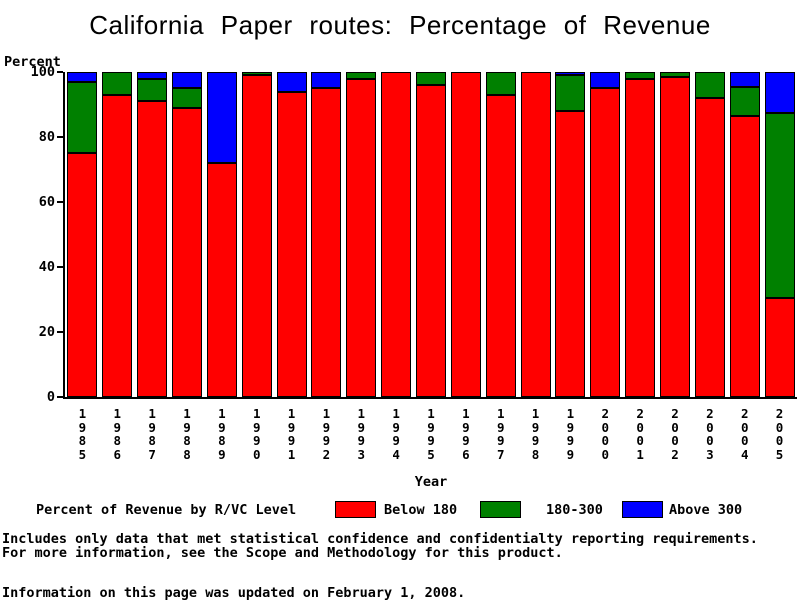  Describe the element at coordinates (779, 347) in the screenshot. I see `bar-segment-2005` at that location.